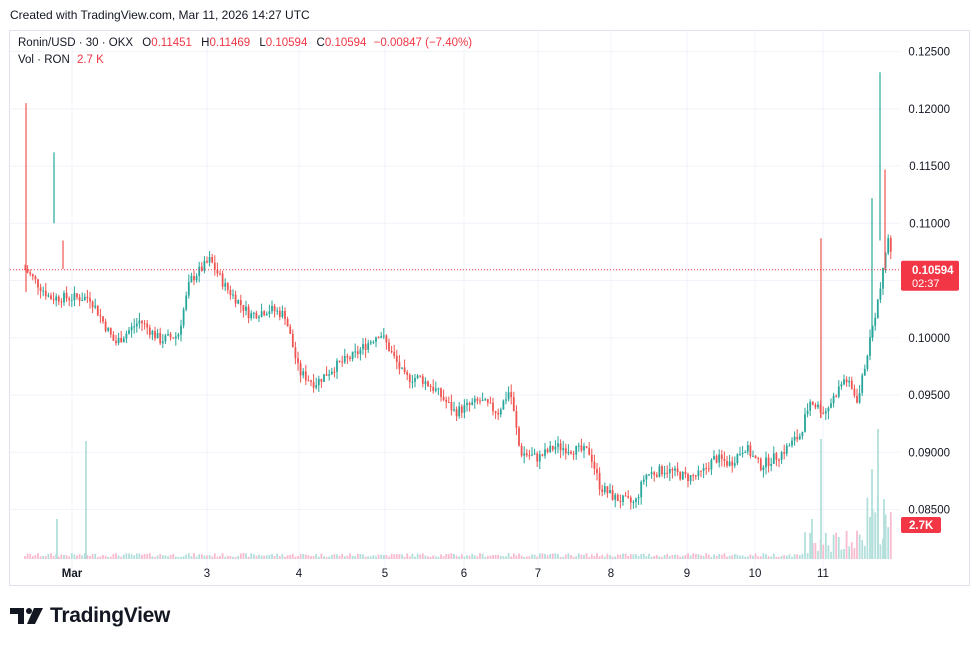  I want to click on last-price-badge, so click(930, 275).